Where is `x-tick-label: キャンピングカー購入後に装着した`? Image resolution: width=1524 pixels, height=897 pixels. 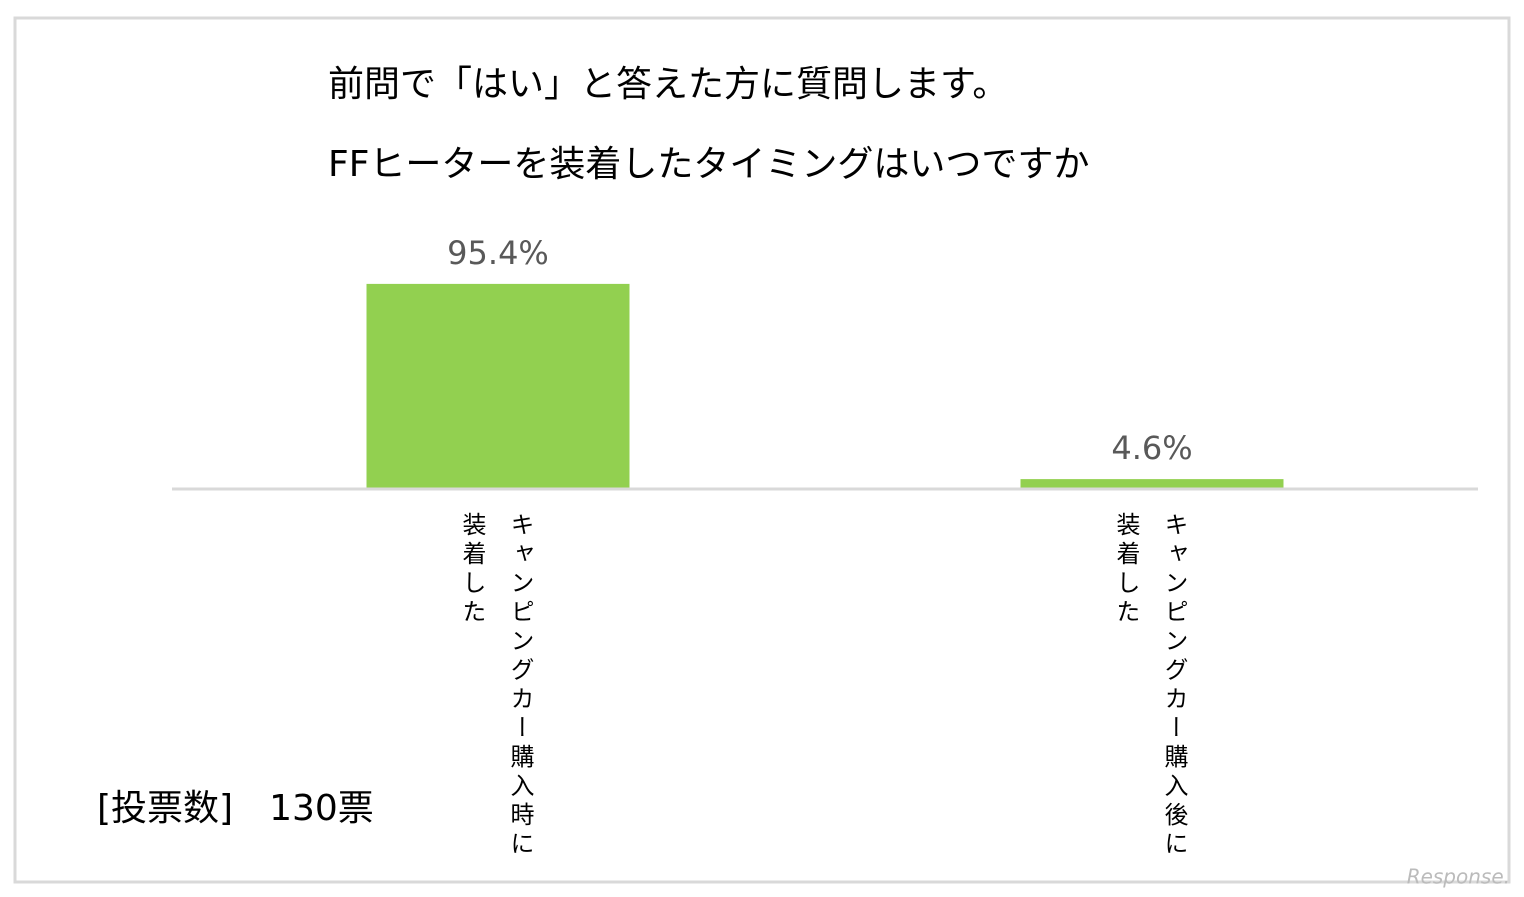
x-tick-label: キャンピングカー購入後に装着した is located at coordinates (1150, 686).